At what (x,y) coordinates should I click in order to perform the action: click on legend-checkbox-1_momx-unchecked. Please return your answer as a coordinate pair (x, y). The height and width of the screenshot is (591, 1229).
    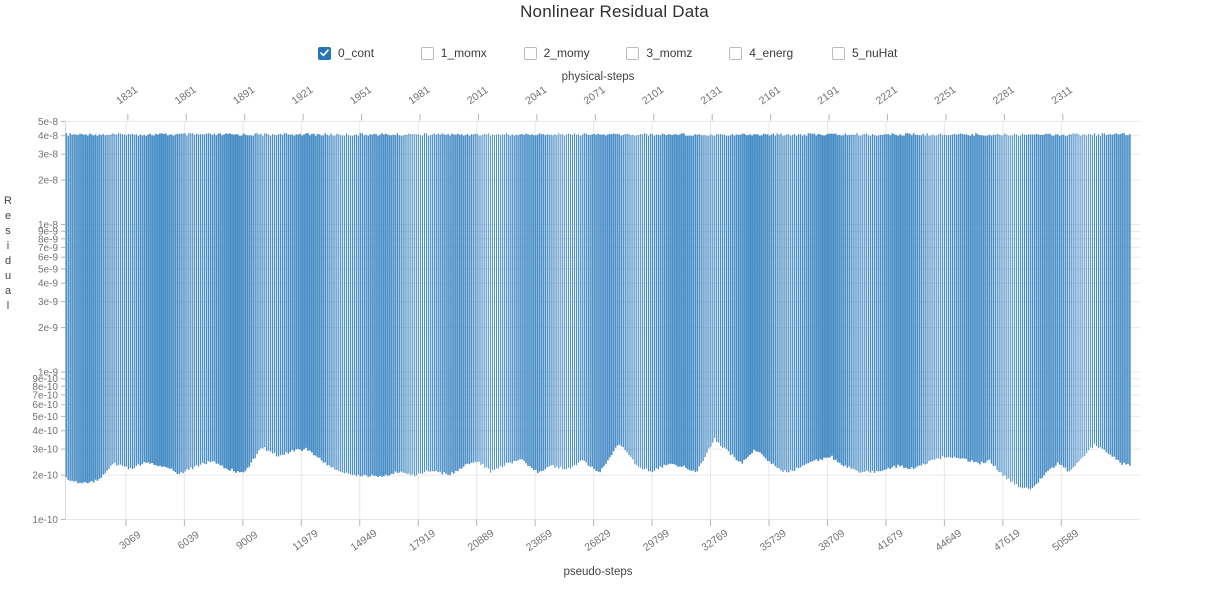
    Looking at the image, I should click on (427, 53).